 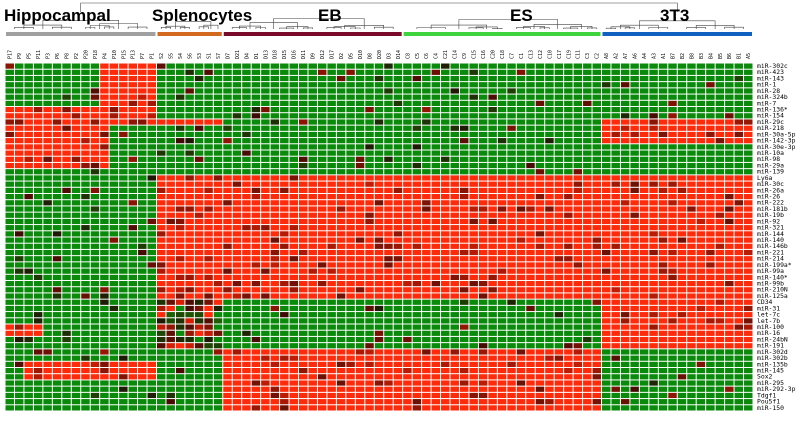 I want to click on row-label: miR-199a*, so click(x=774, y=265).